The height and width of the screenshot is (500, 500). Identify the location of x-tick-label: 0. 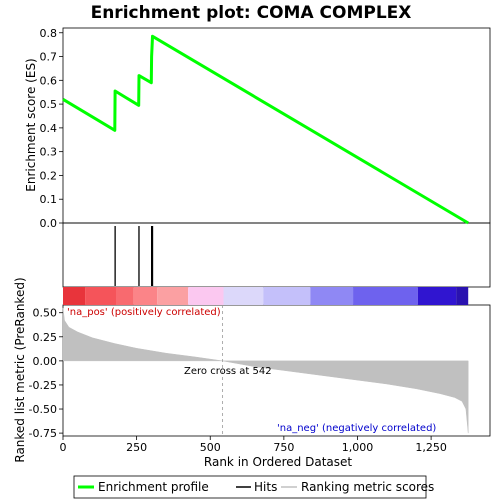
(63, 447).